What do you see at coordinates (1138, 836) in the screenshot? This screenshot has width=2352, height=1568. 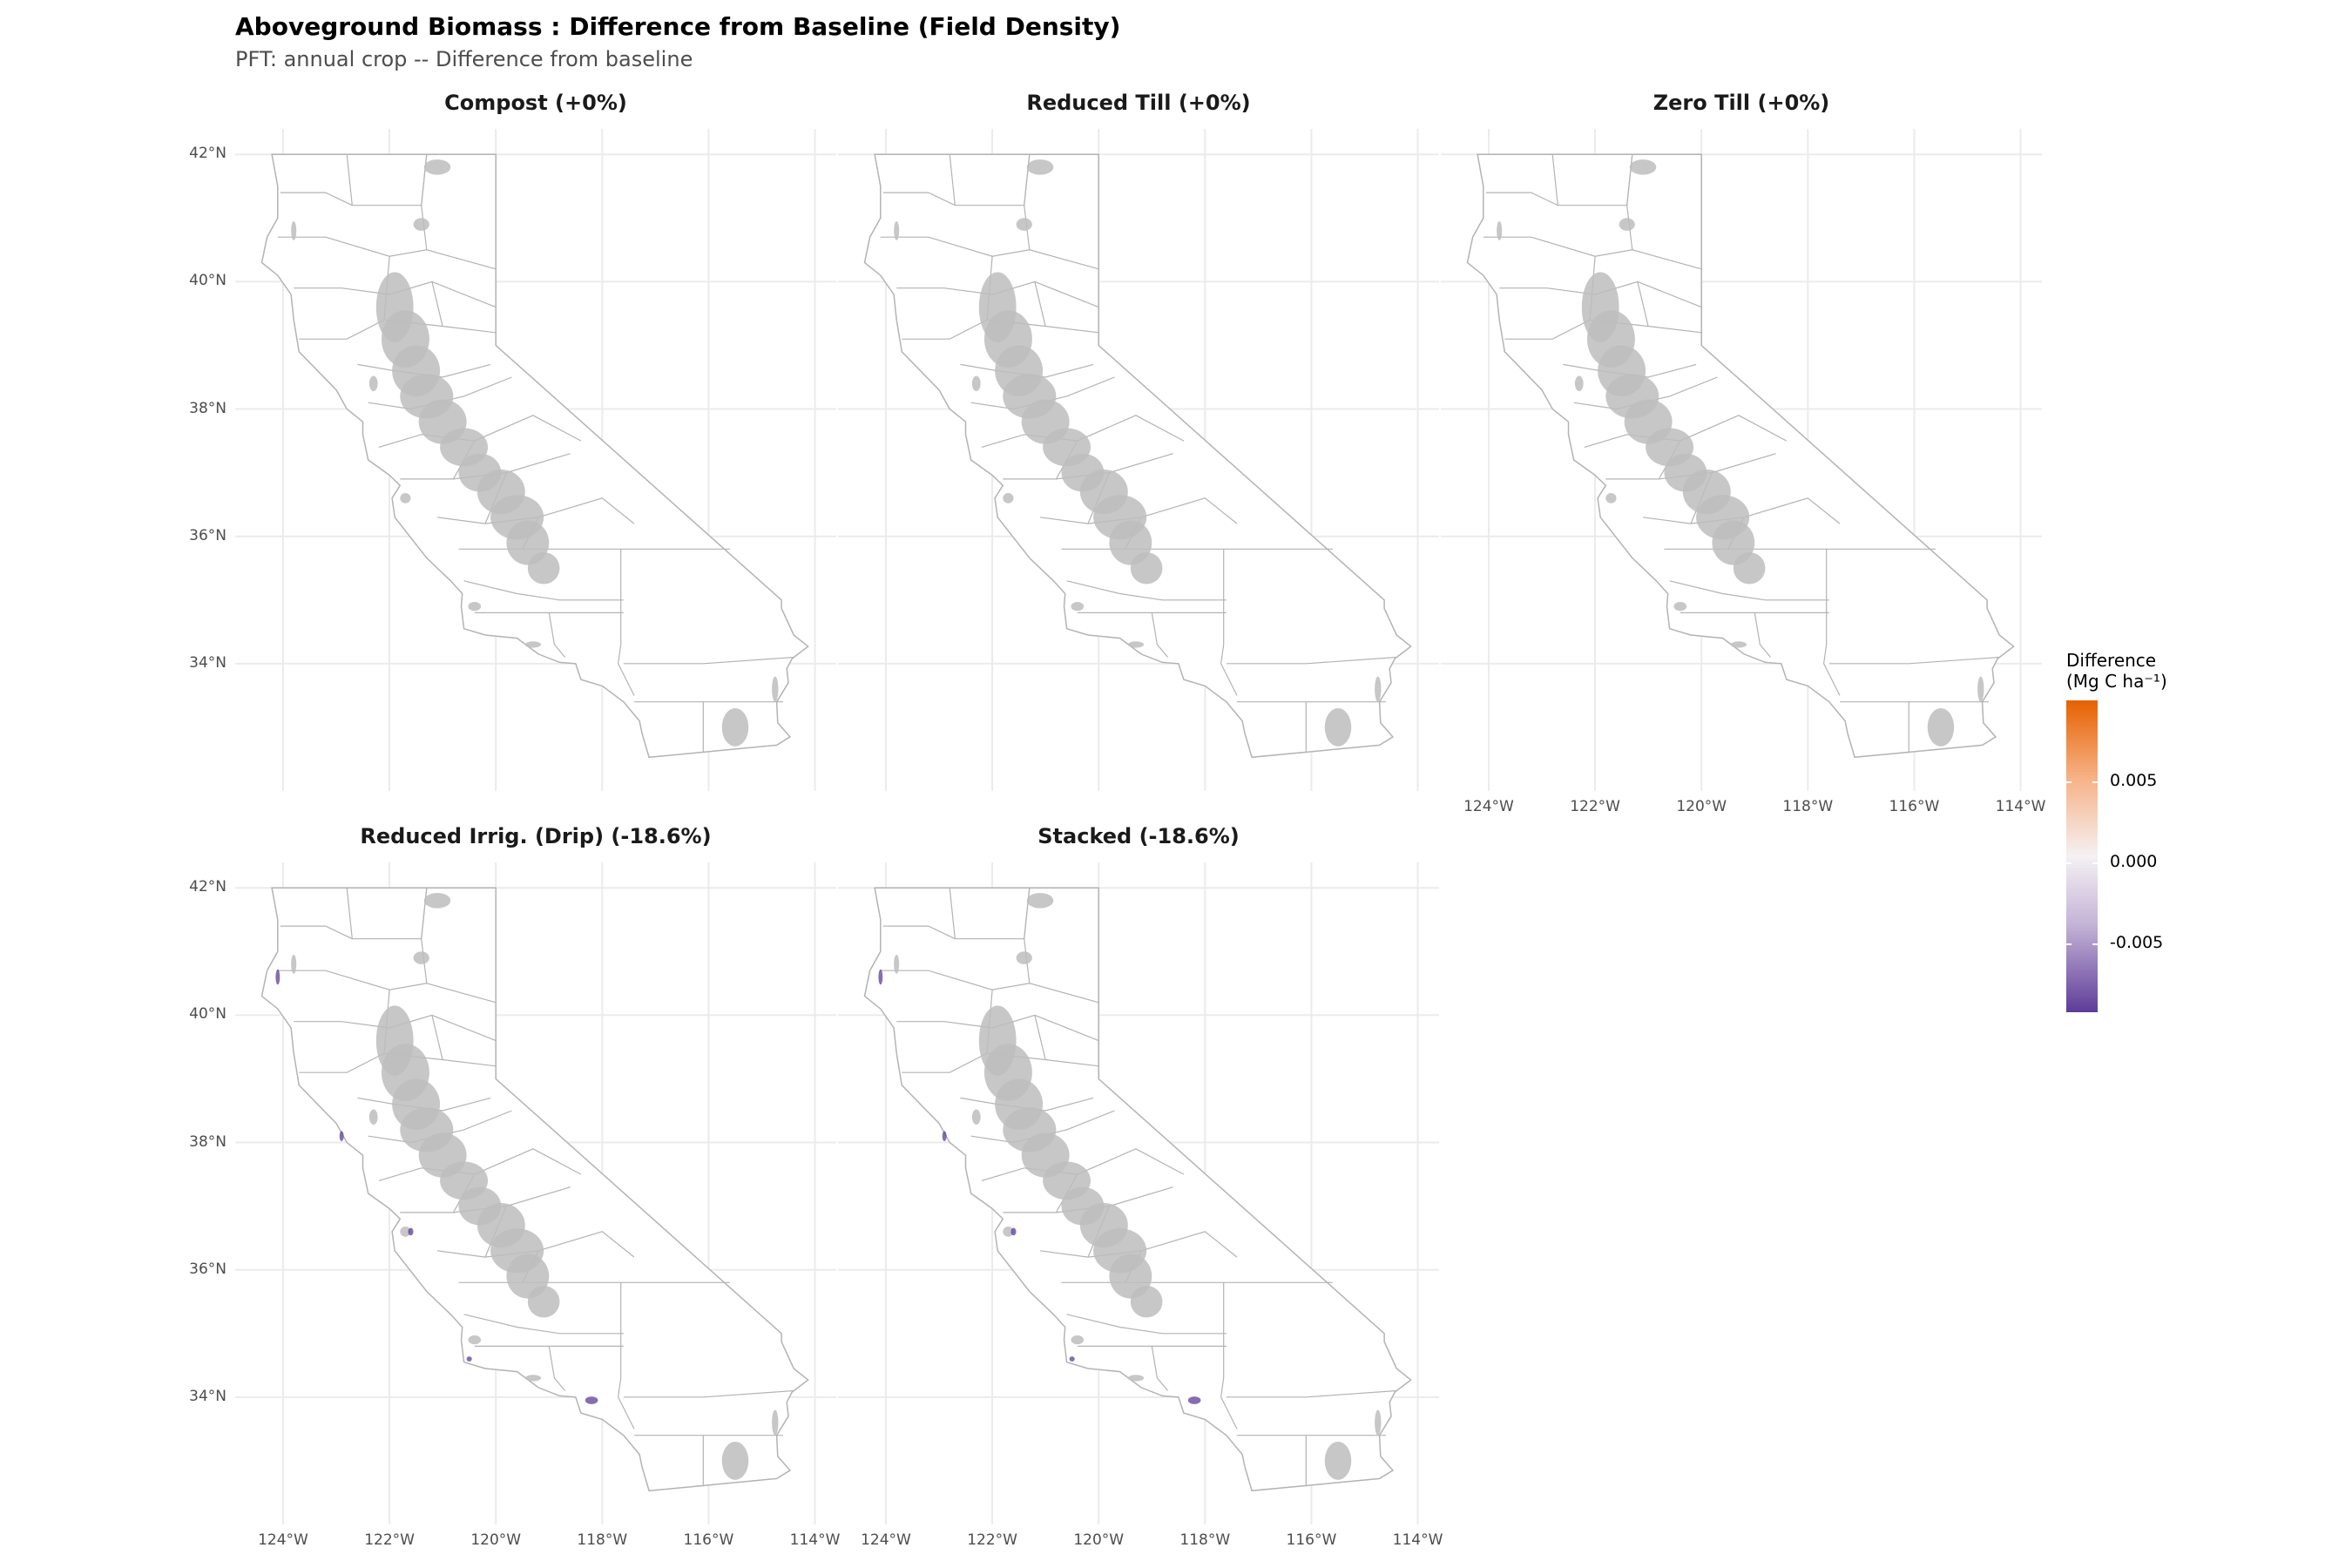 I see `facet-title: Stacked (-18.6%)` at bounding box center [1138, 836].